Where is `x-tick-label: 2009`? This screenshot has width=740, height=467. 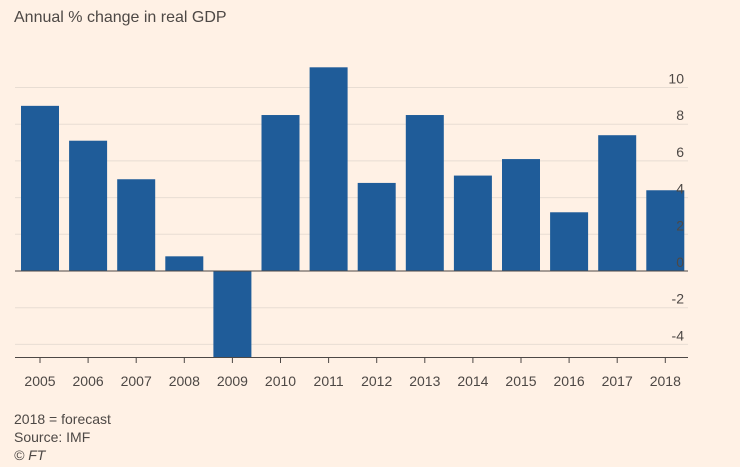 x-tick-label: 2009 is located at coordinates (232, 381).